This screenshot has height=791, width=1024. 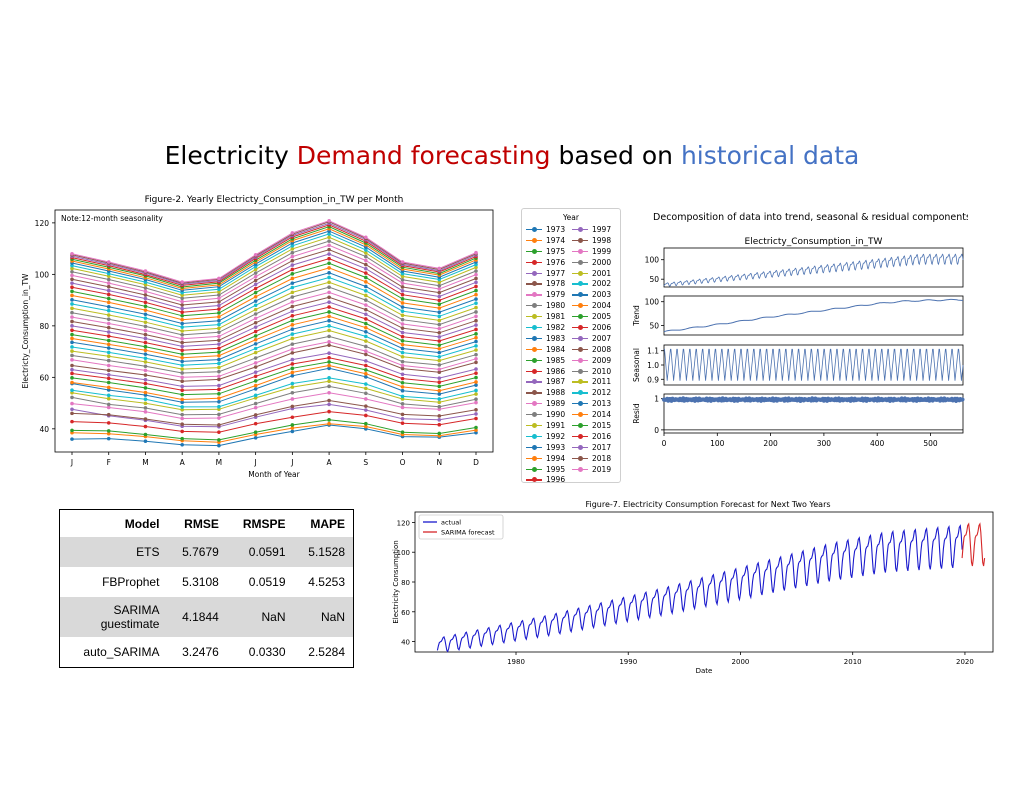 What do you see at coordinates (439, 406) in the screenshot?
I see `data-point-1980` at bounding box center [439, 406].